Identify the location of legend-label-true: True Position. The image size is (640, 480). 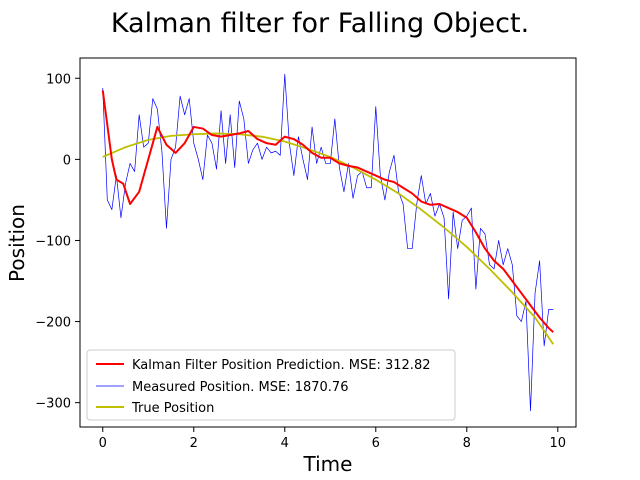
(172, 408).